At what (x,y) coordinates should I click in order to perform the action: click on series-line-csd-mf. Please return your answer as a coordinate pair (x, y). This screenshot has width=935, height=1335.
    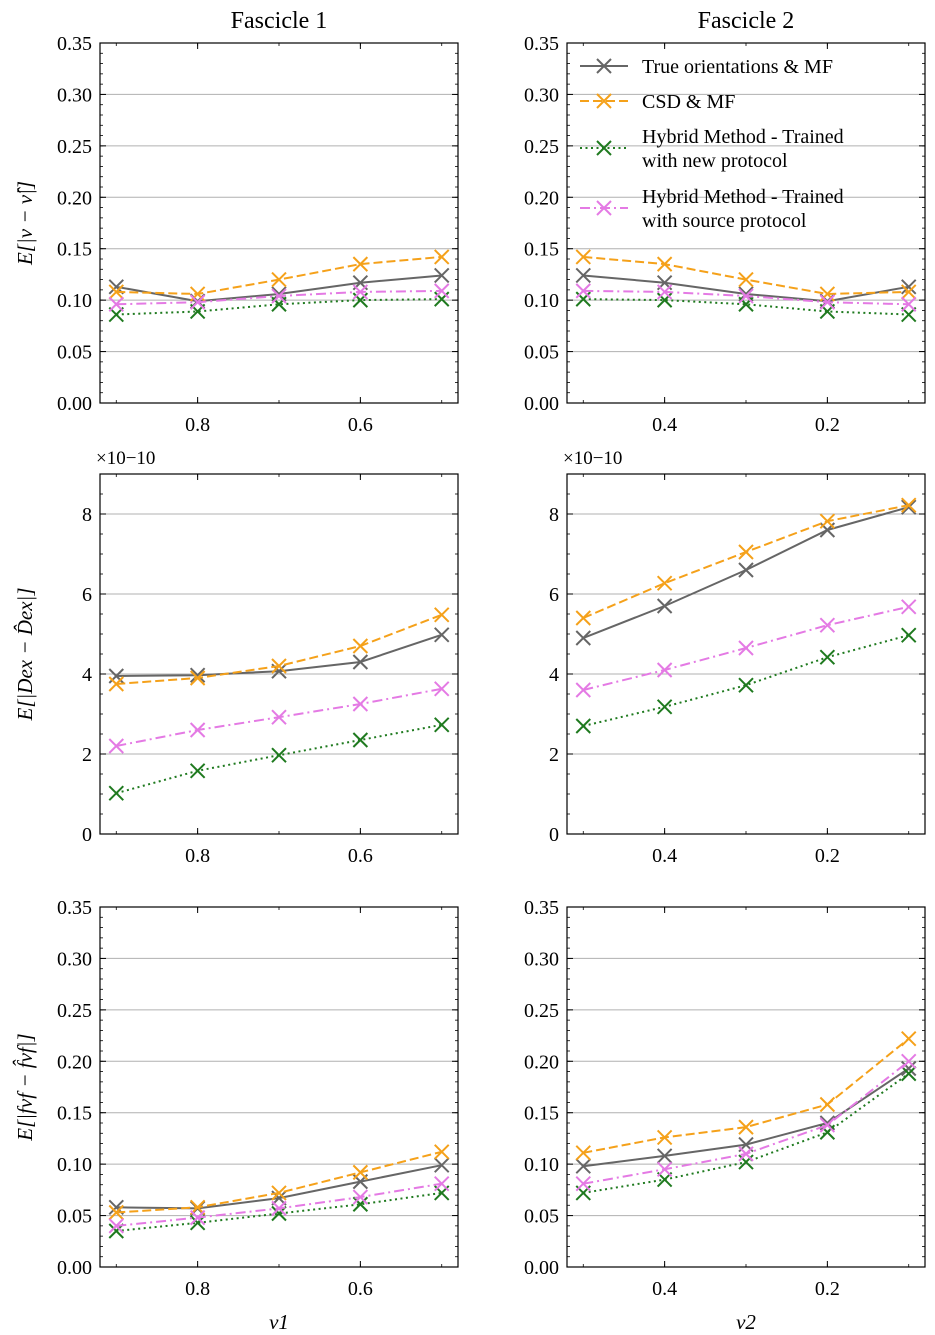
    Looking at the image, I should click on (279, 1182).